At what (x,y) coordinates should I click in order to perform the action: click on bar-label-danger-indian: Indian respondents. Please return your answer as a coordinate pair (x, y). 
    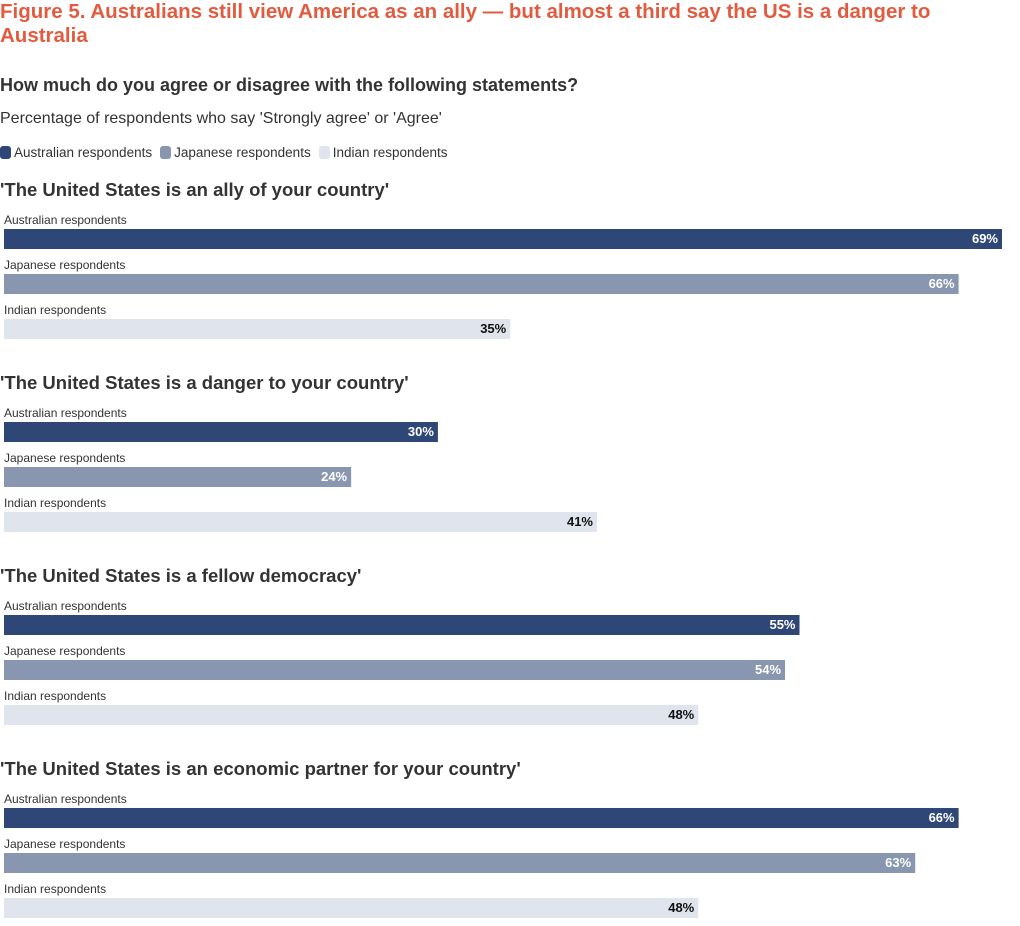
    Looking at the image, I should click on (55, 503).